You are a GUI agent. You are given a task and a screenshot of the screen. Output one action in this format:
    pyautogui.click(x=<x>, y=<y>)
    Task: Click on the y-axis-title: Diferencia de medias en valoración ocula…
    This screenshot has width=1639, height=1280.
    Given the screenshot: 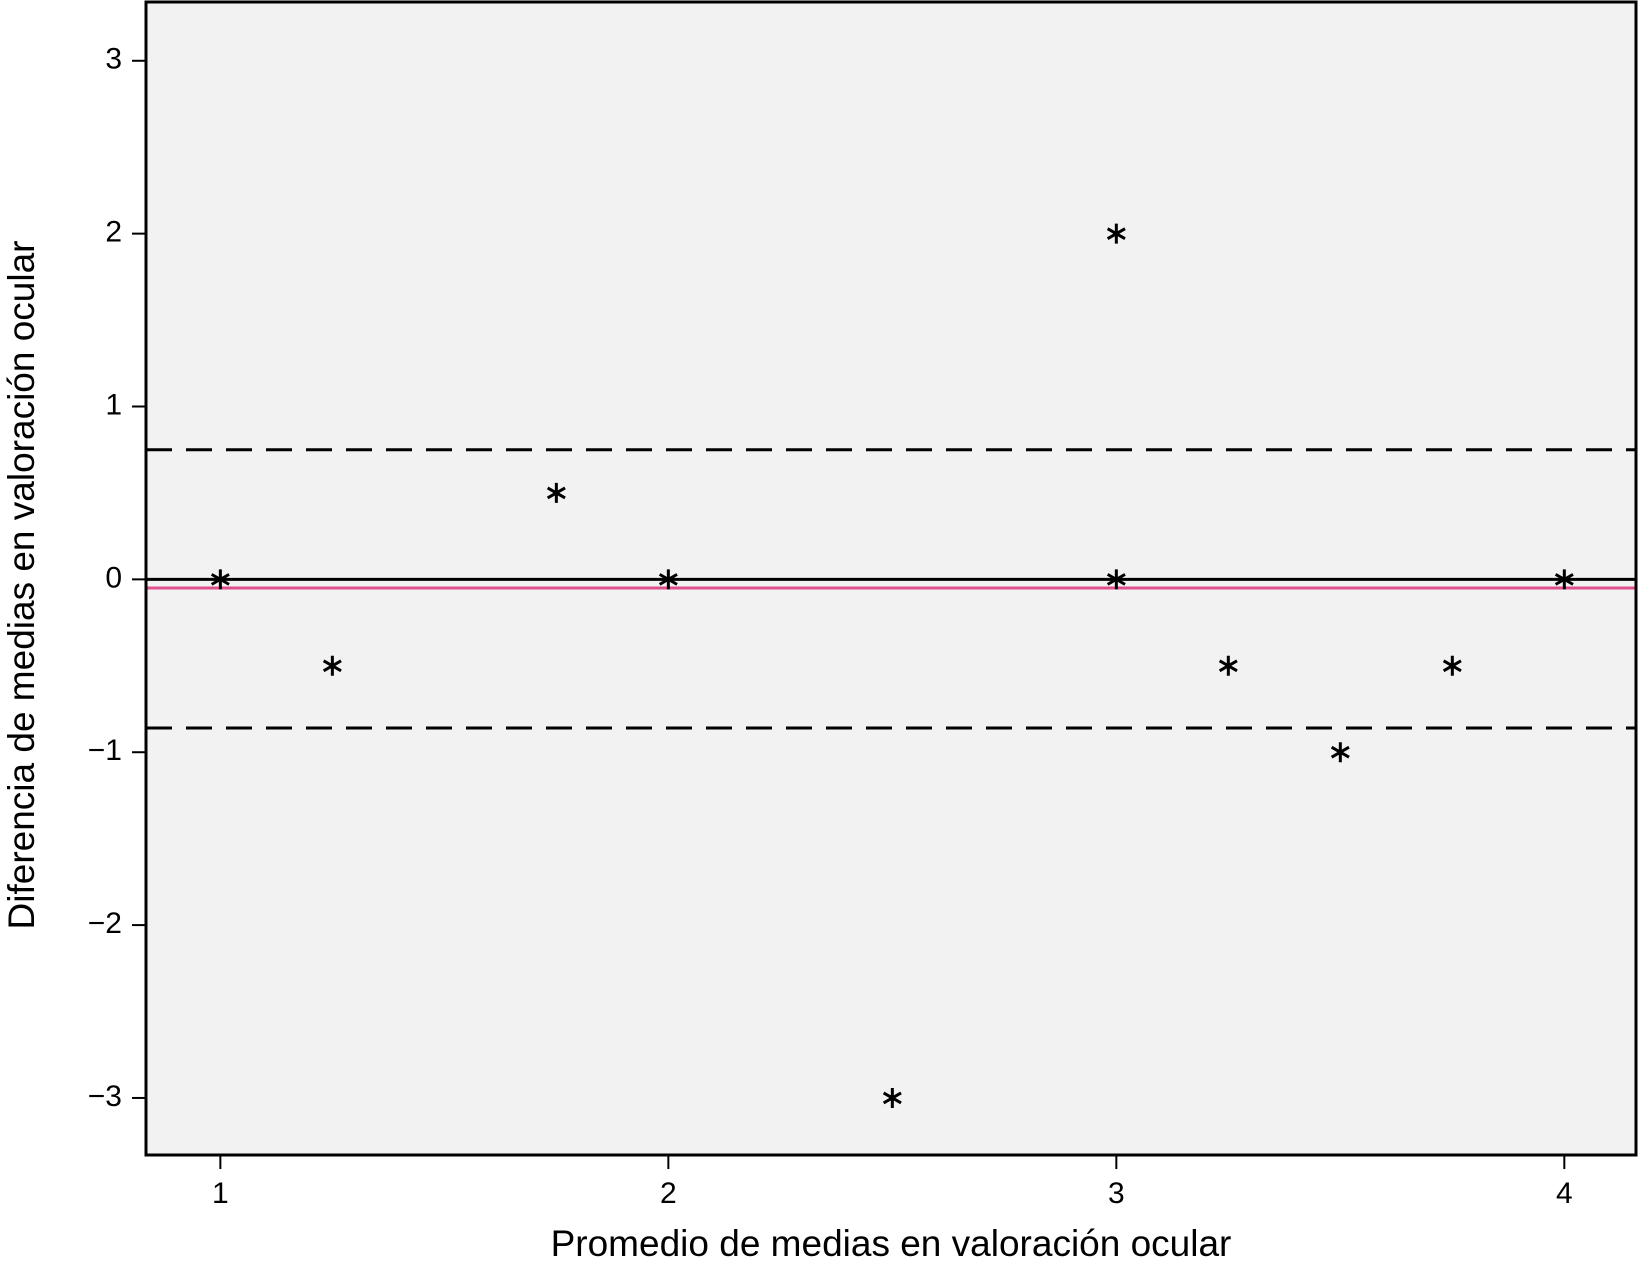 What is the action you would take?
    pyautogui.click(x=21, y=585)
    